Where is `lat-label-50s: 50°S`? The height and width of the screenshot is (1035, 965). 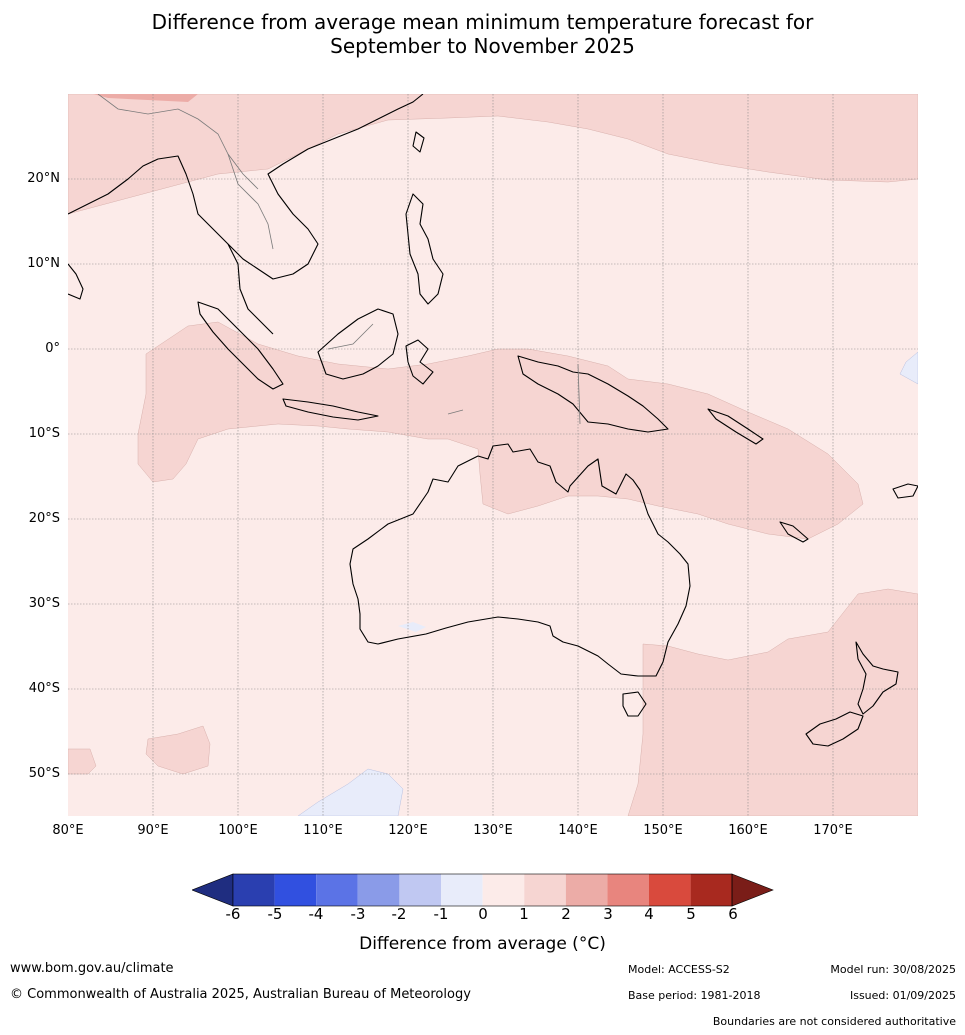 lat-label-50s: 50°S is located at coordinates (44, 773).